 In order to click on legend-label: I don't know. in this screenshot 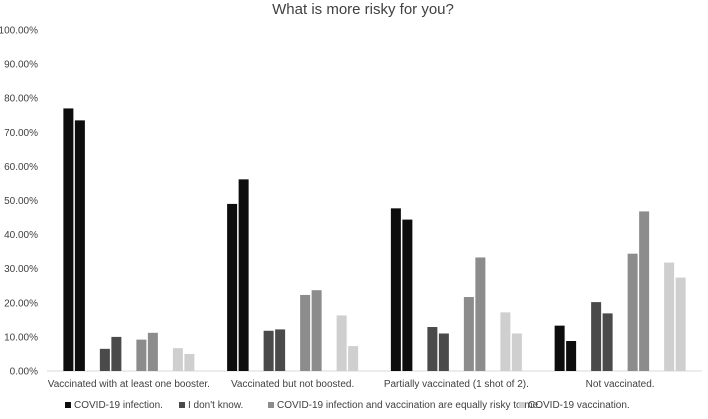, I will do `click(215, 405)`.